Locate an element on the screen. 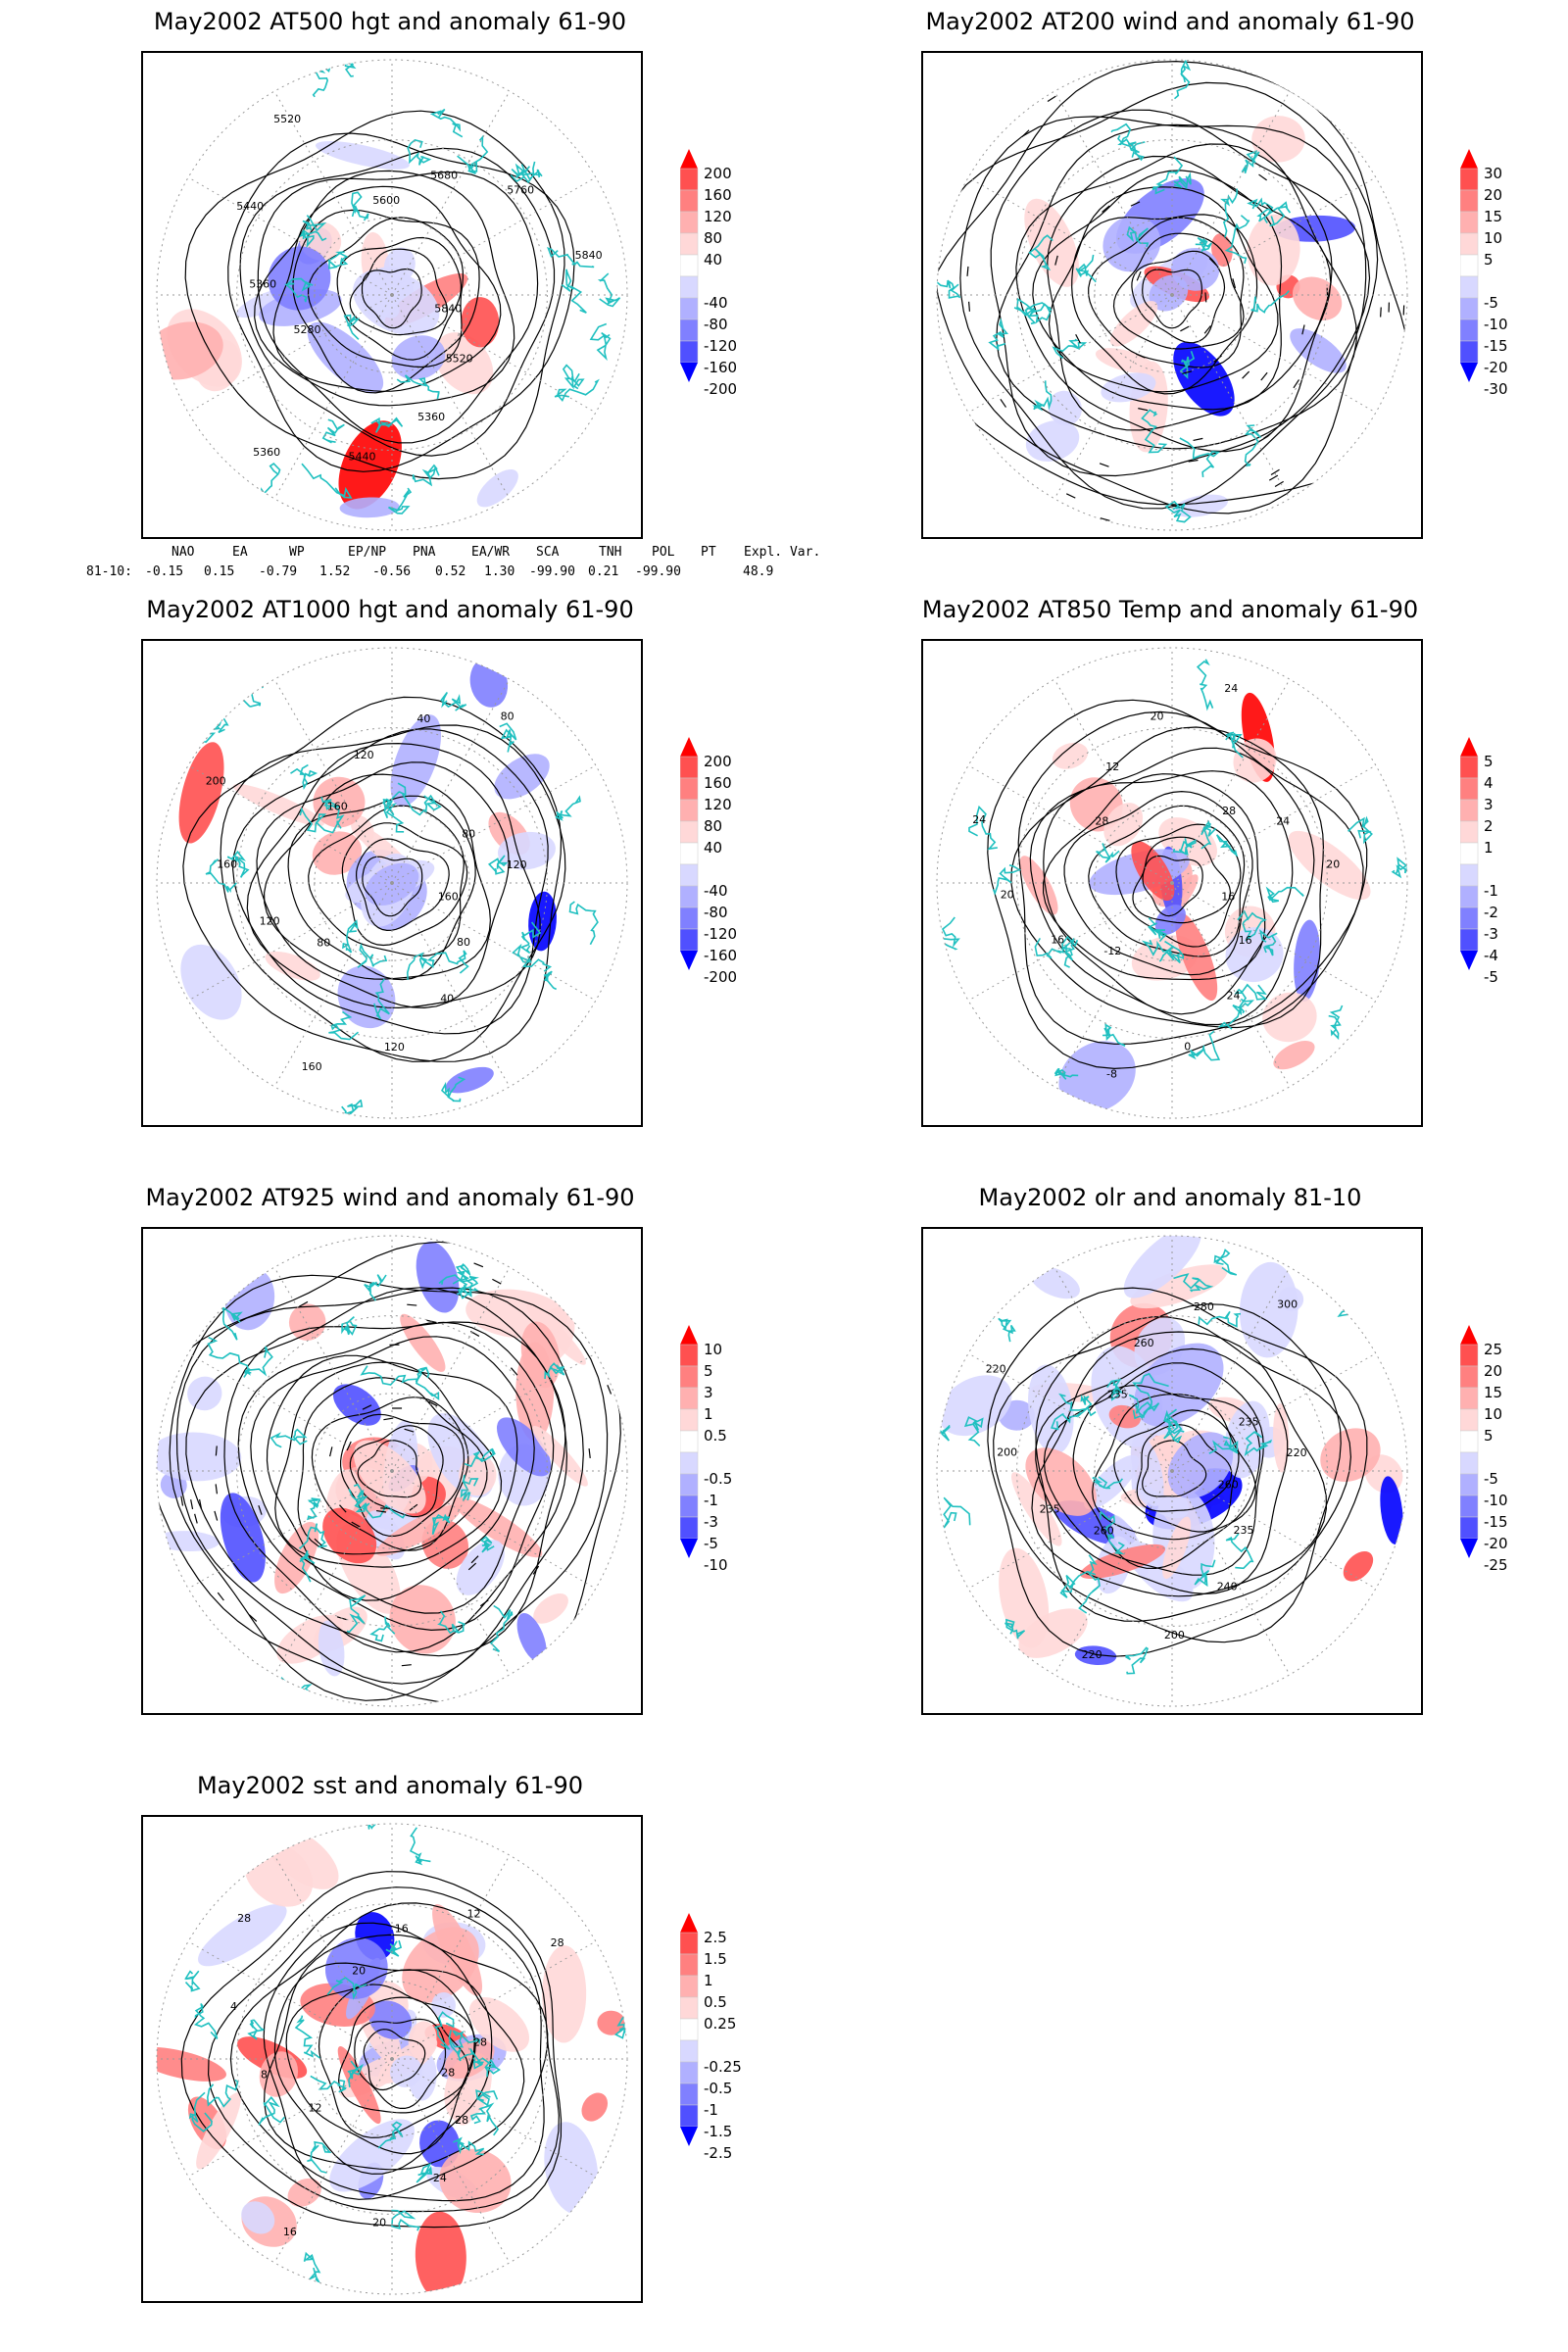 Image resolution: width=1568 pixels, height=2352 pixels. contour-label: 12 is located at coordinates (1112, 766).